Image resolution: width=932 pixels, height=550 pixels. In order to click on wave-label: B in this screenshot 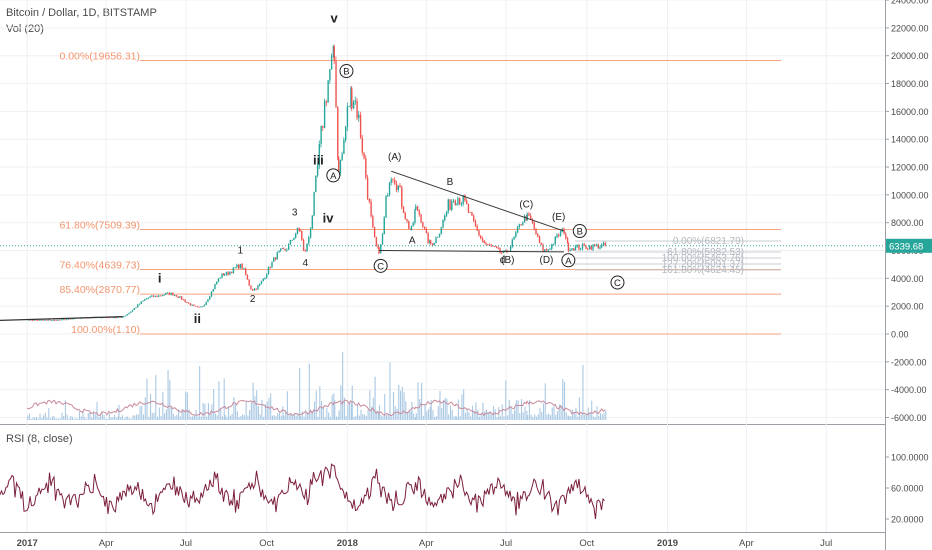, I will do `click(580, 232)`.